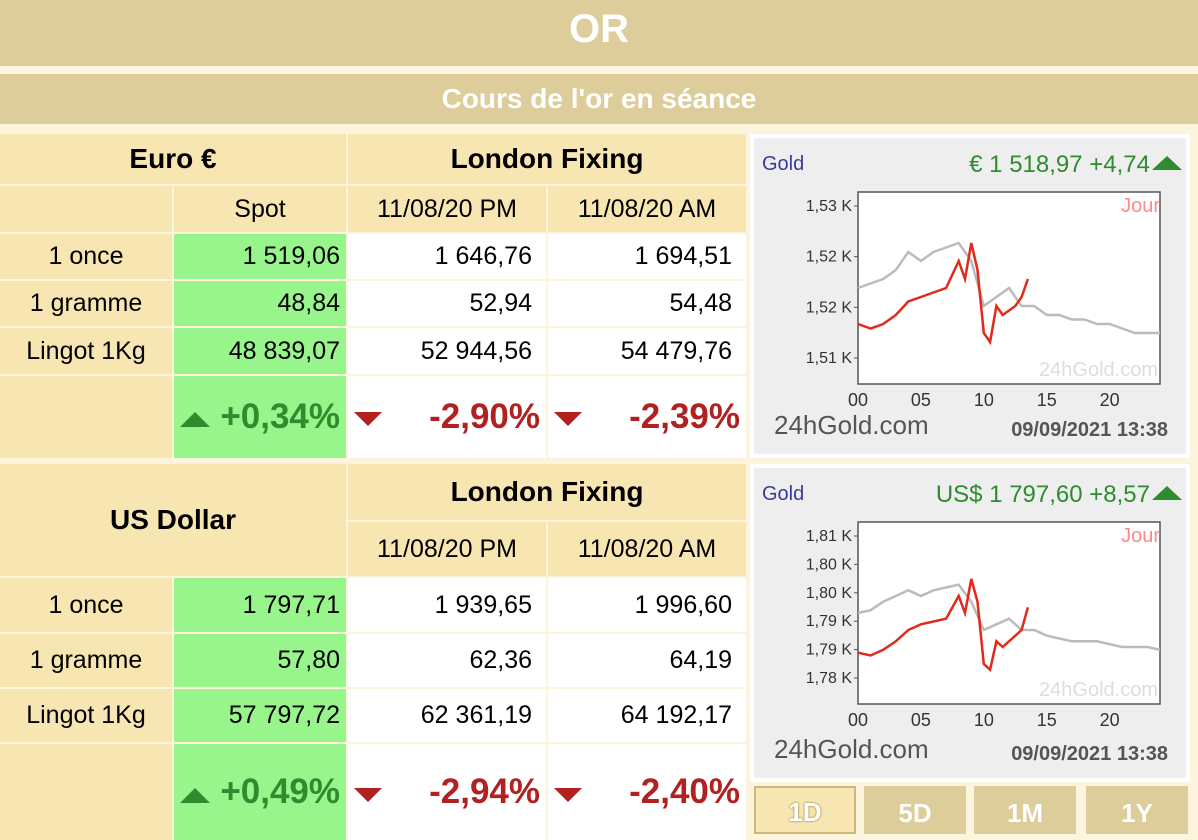 Image resolution: width=1198 pixels, height=840 pixels. What do you see at coordinates (1059, 164) in the screenshot?
I see `chart-price-label: € 1 518,97 +4,74` at bounding box center [1059, 164].